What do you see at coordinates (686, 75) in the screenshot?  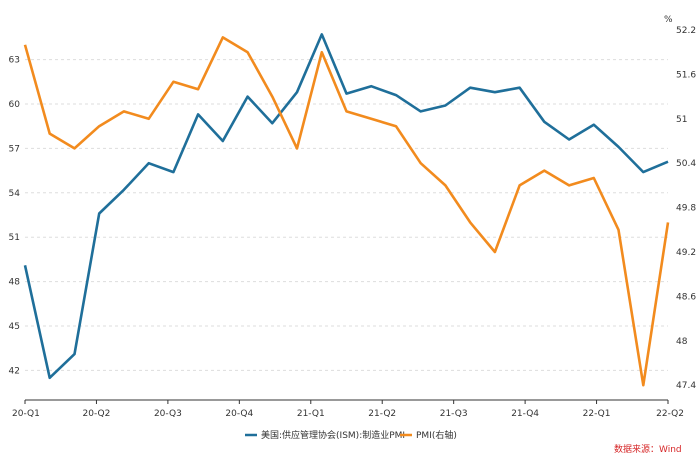 I see `right-tick-label: 51.6` at bounding box center [686, 75].